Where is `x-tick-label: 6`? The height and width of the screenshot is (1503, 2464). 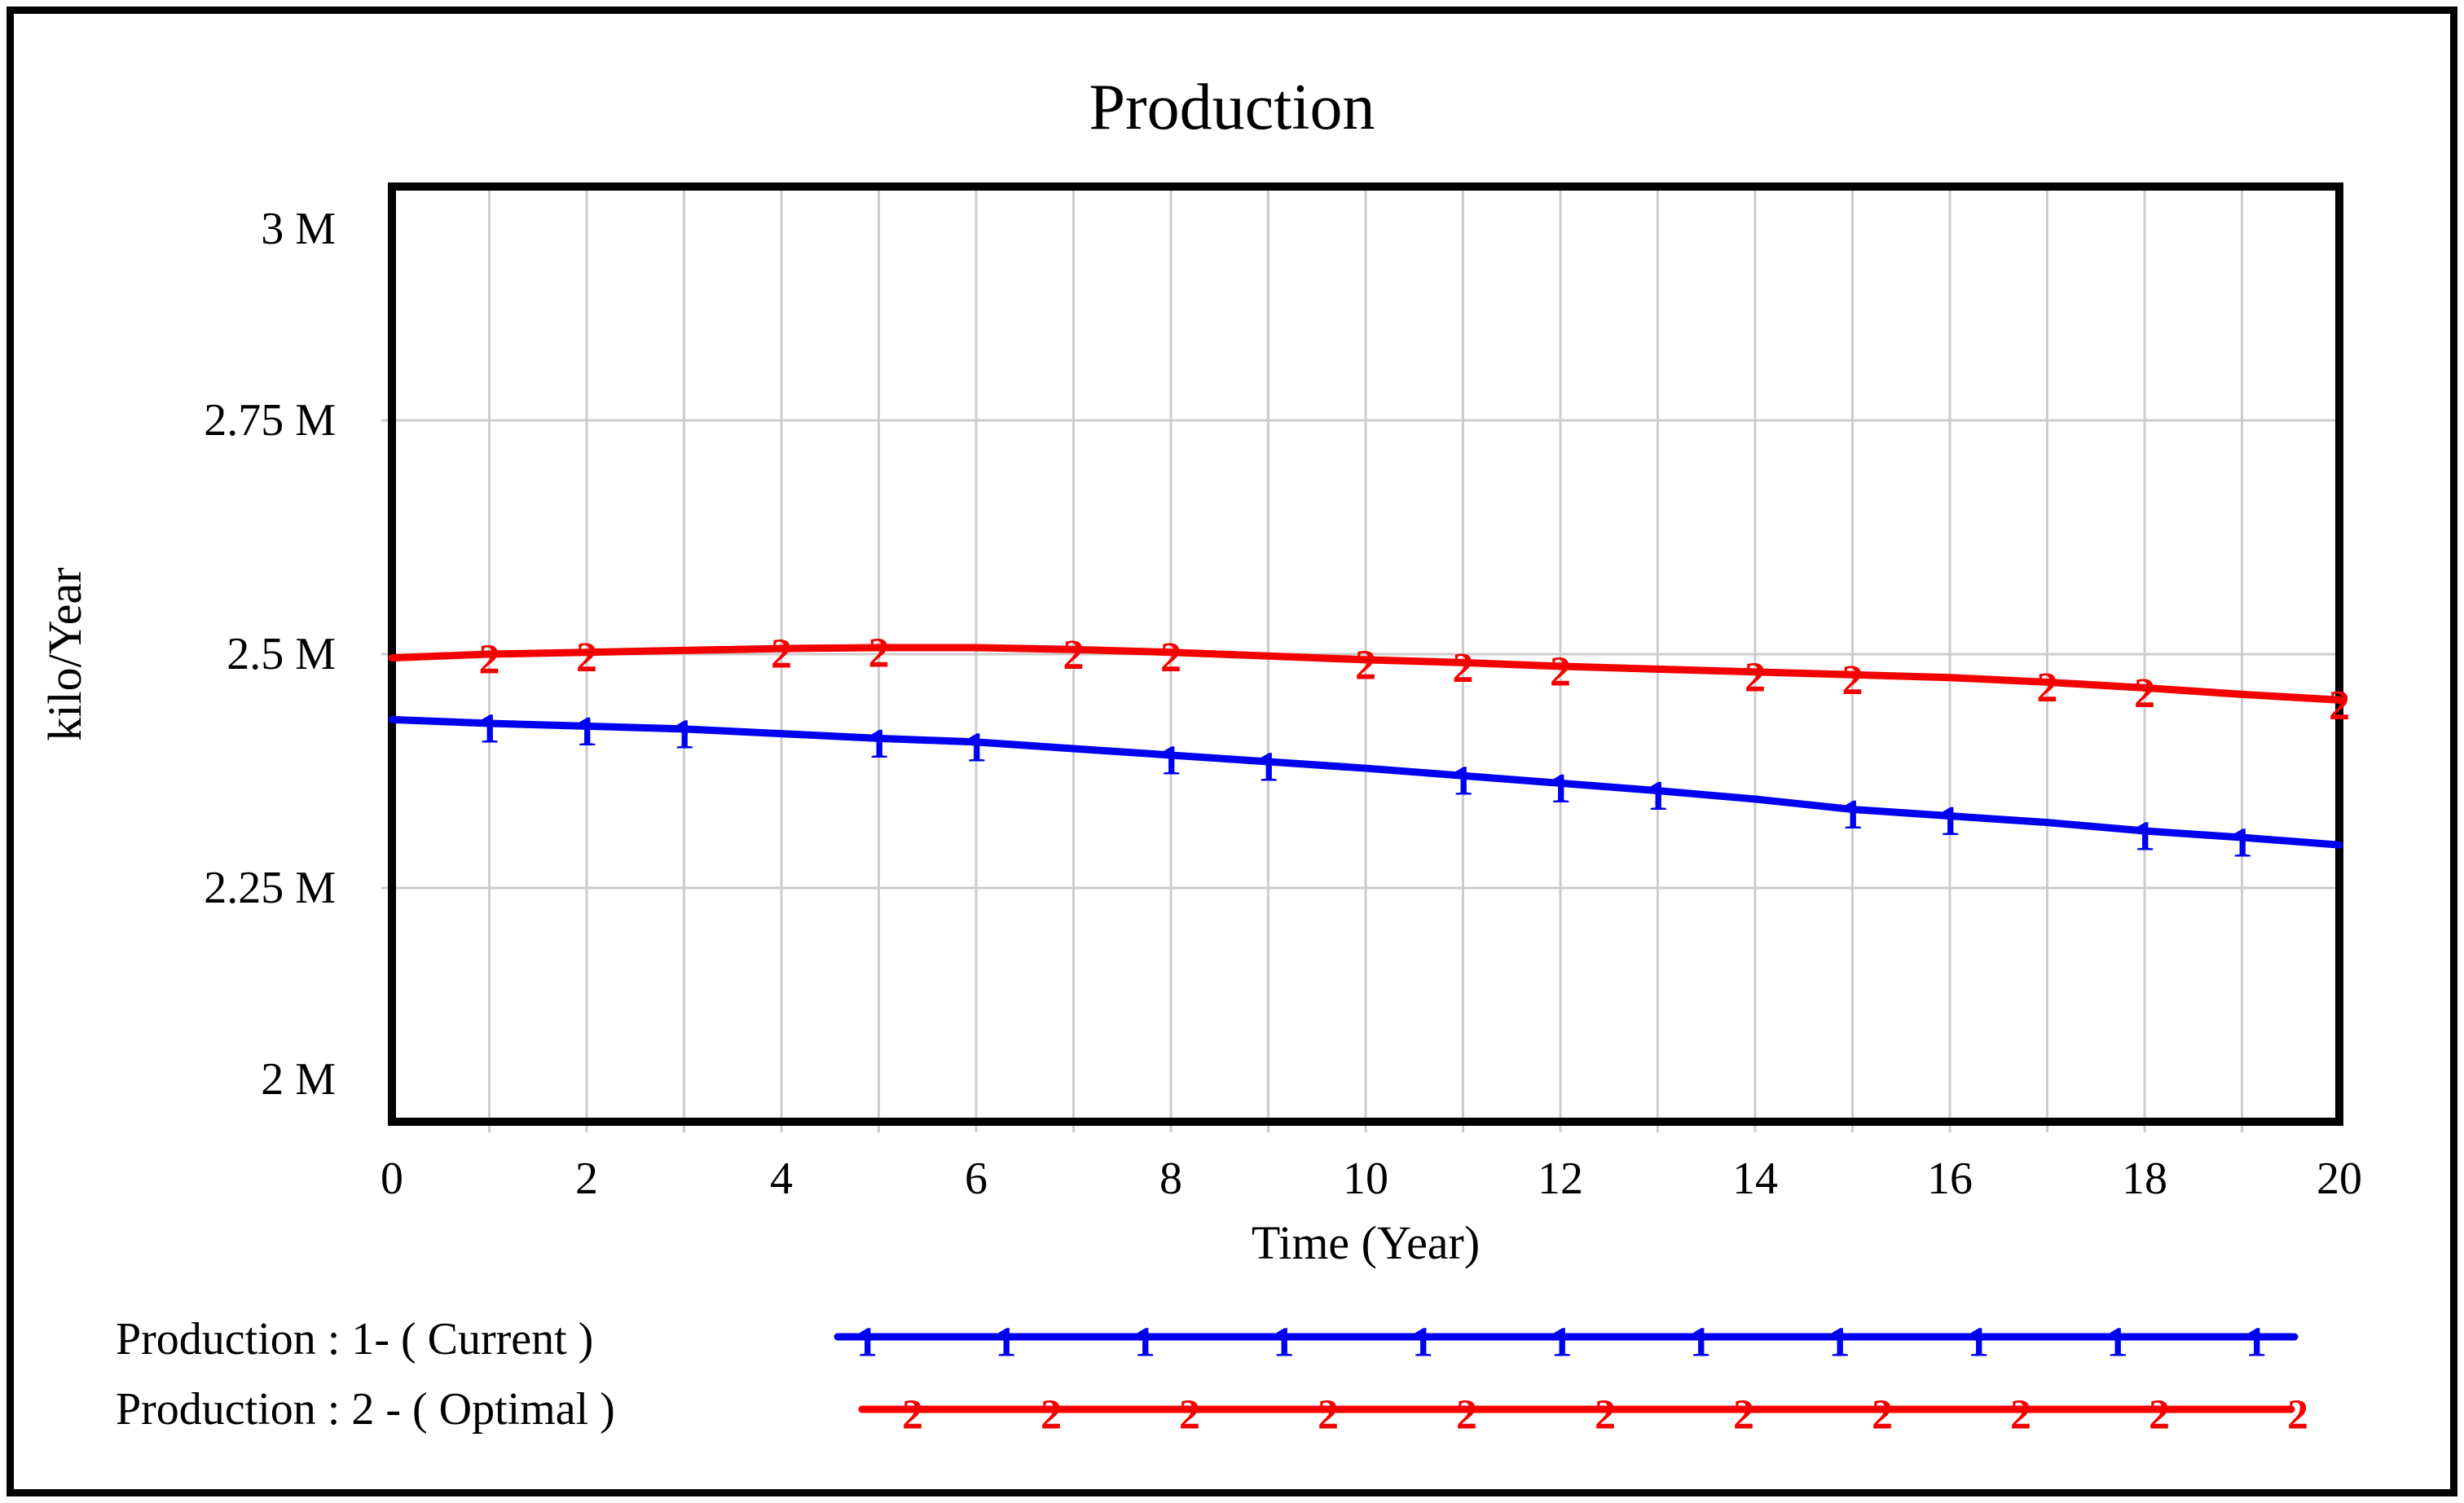 x-tick-label: 6 is located at coordinates (976, 1179).